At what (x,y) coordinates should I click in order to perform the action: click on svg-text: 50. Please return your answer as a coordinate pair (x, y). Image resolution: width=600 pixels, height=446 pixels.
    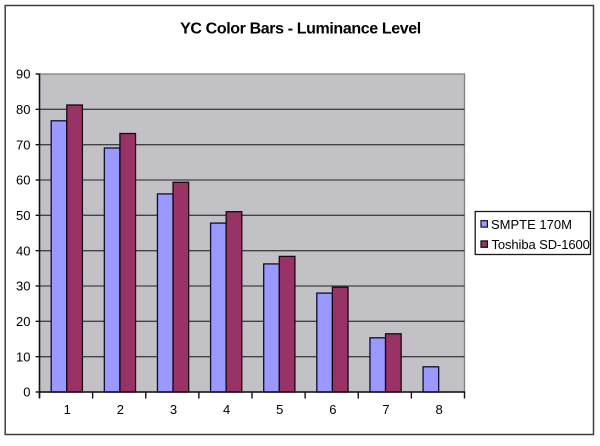
    Looking at the image, I should click on (23, 215).